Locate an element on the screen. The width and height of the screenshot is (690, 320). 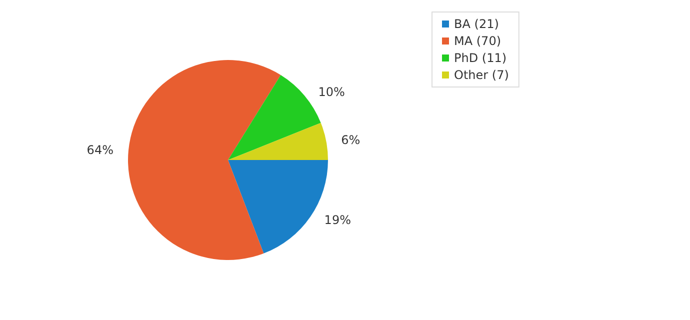
legend-label: Other (7) is located at coordinates (481, 75).